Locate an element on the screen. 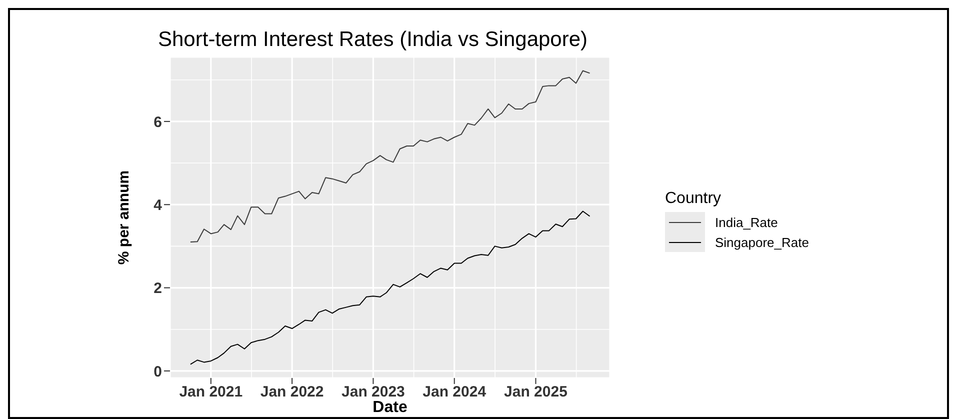  y-tick-label: 4 is located at coordinates (158, 205).